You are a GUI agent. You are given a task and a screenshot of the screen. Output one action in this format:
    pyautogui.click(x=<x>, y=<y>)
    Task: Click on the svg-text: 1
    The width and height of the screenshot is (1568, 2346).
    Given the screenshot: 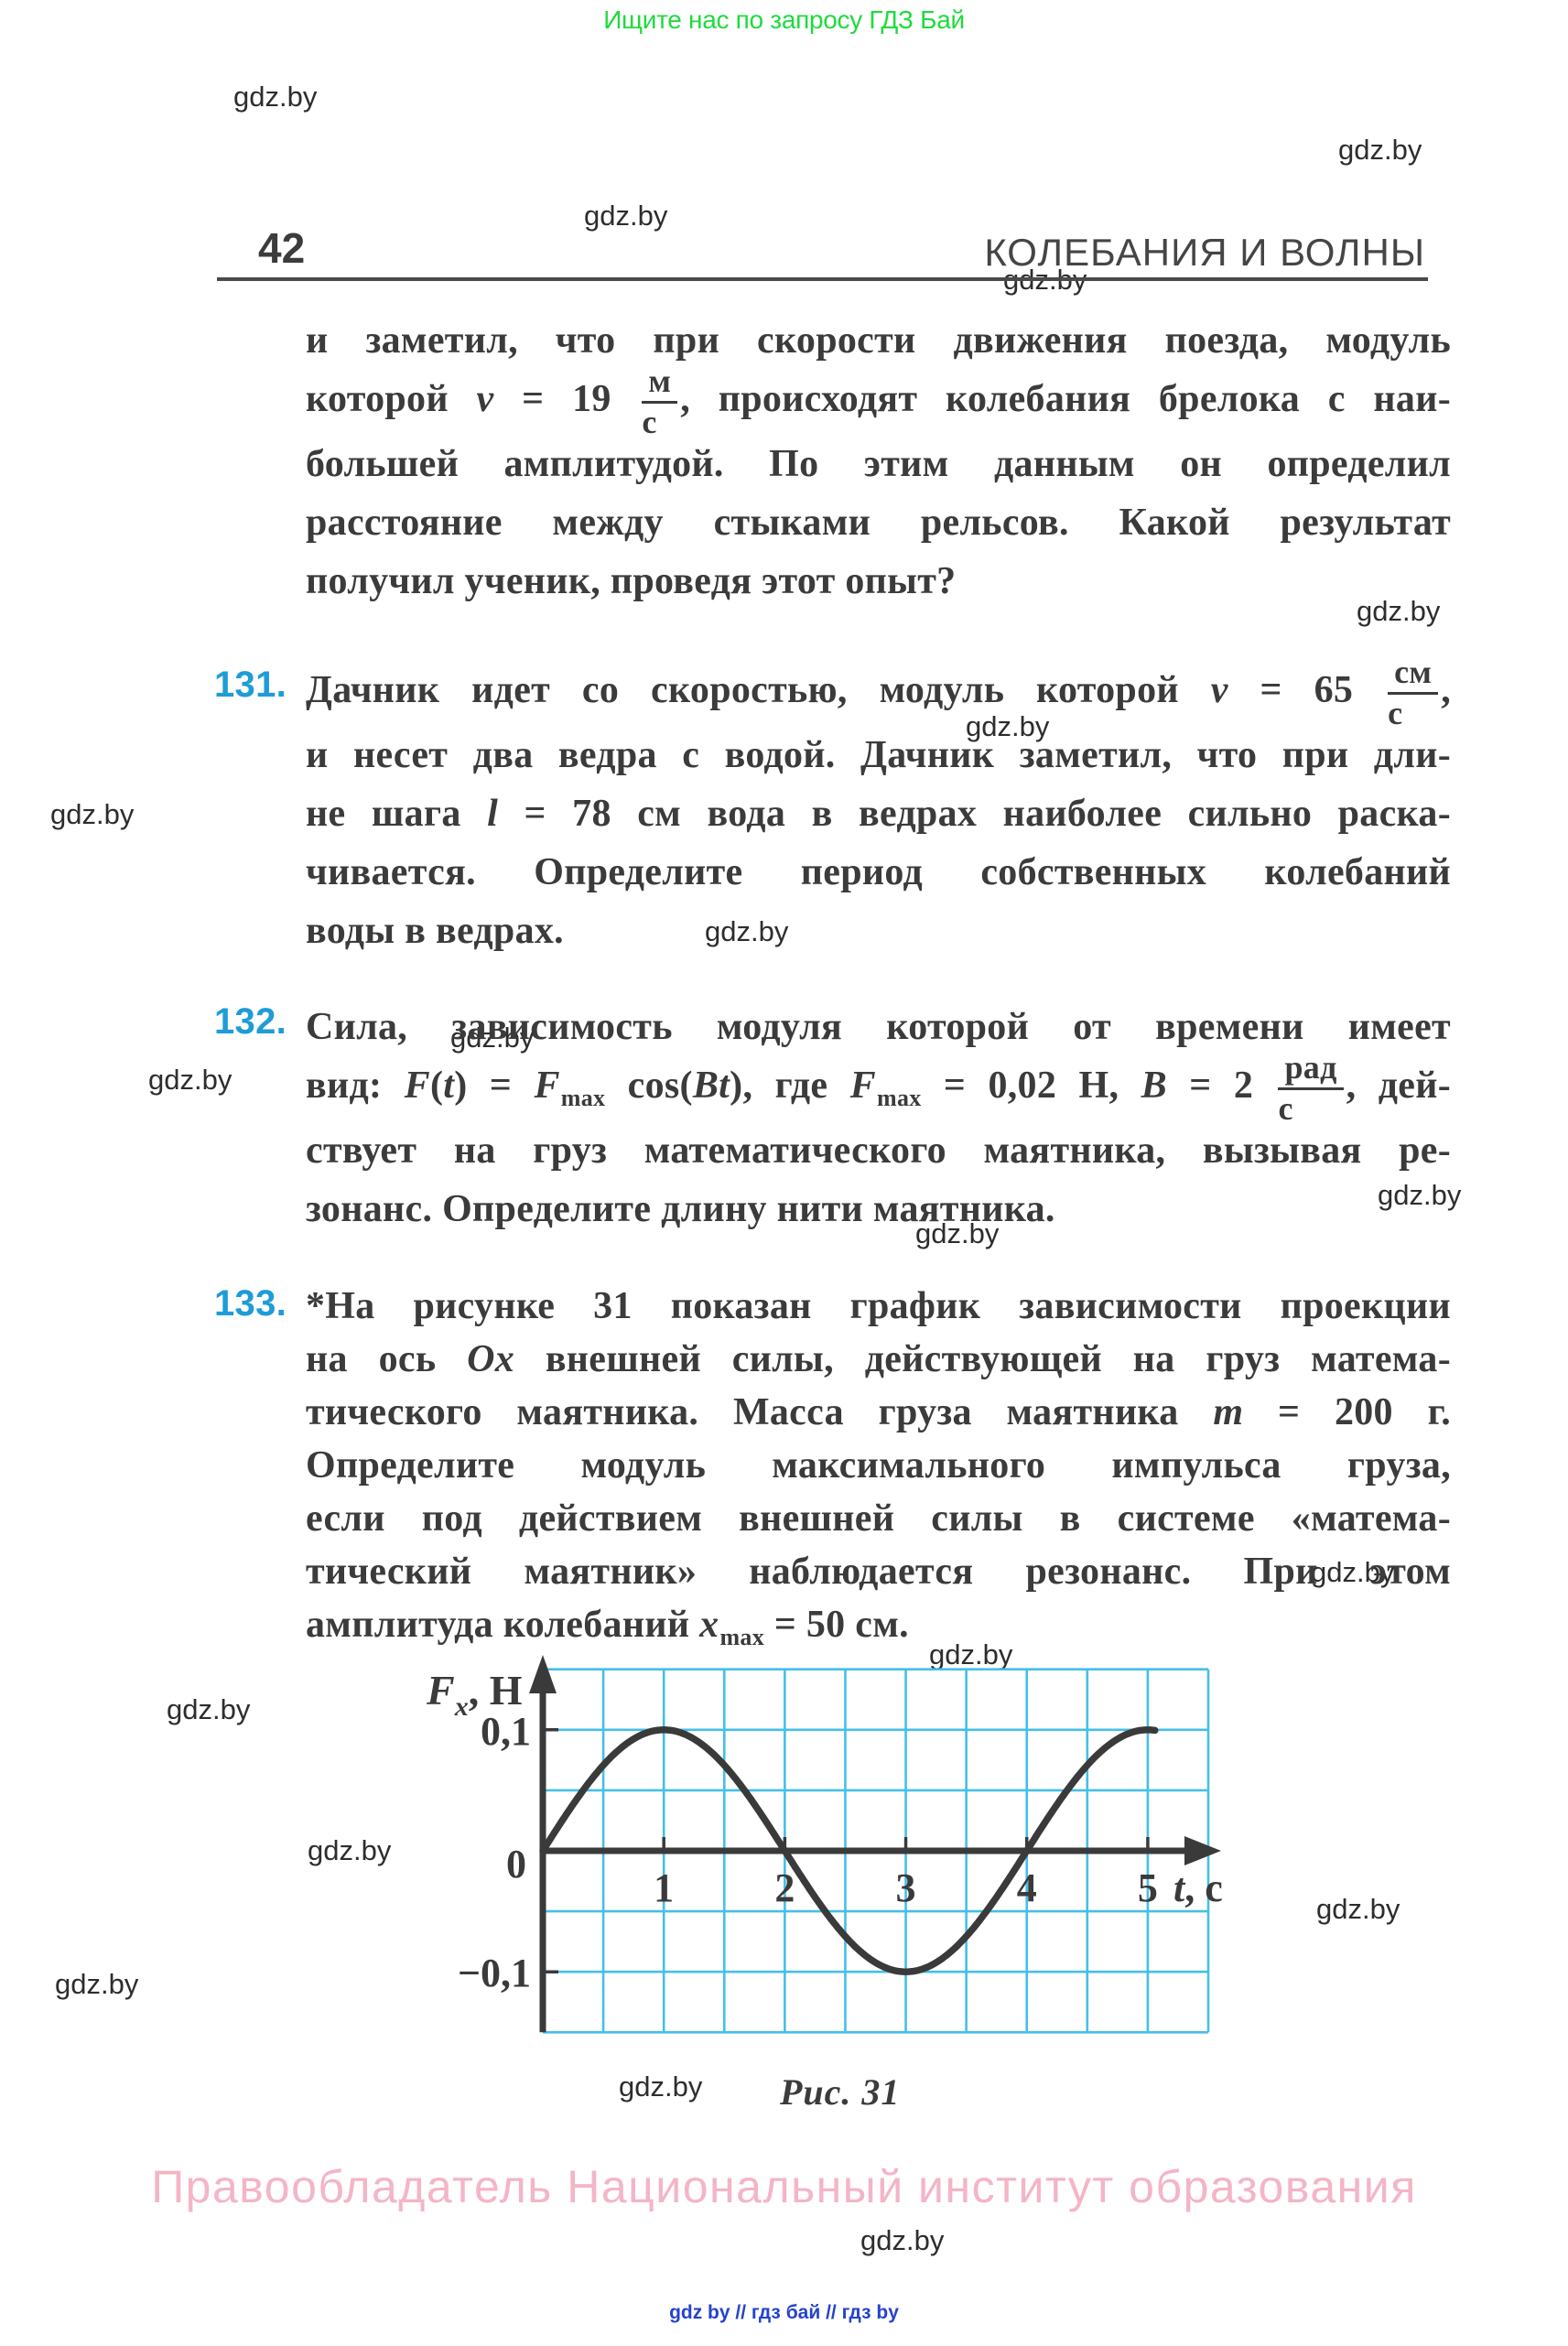 What is the action you would take?
    pyautogui.click(x=664, y=1887)
    